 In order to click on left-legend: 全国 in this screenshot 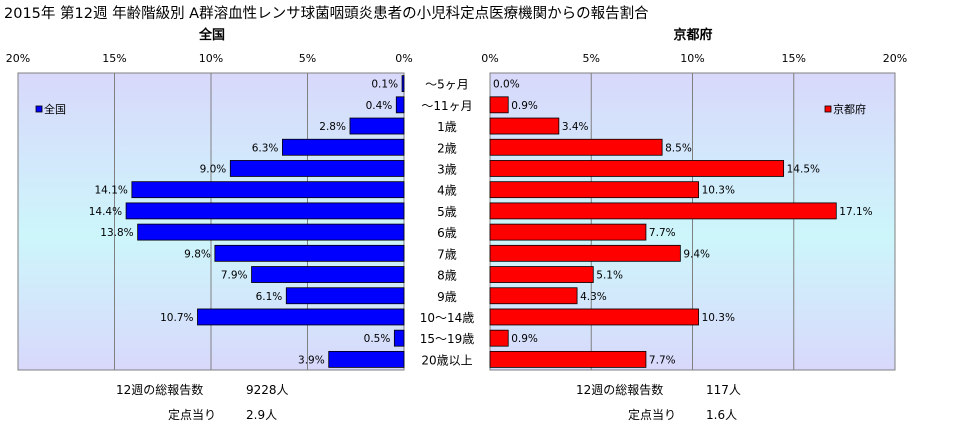, I will do `click(50, 109)`.